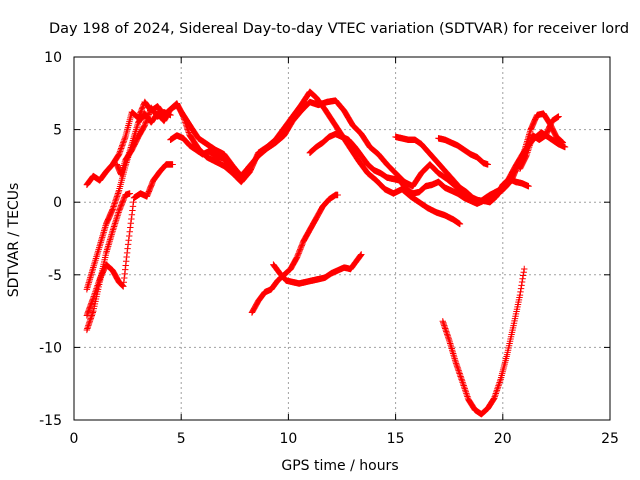  I want to click on x-tick-label: 10, so click(288, 439).